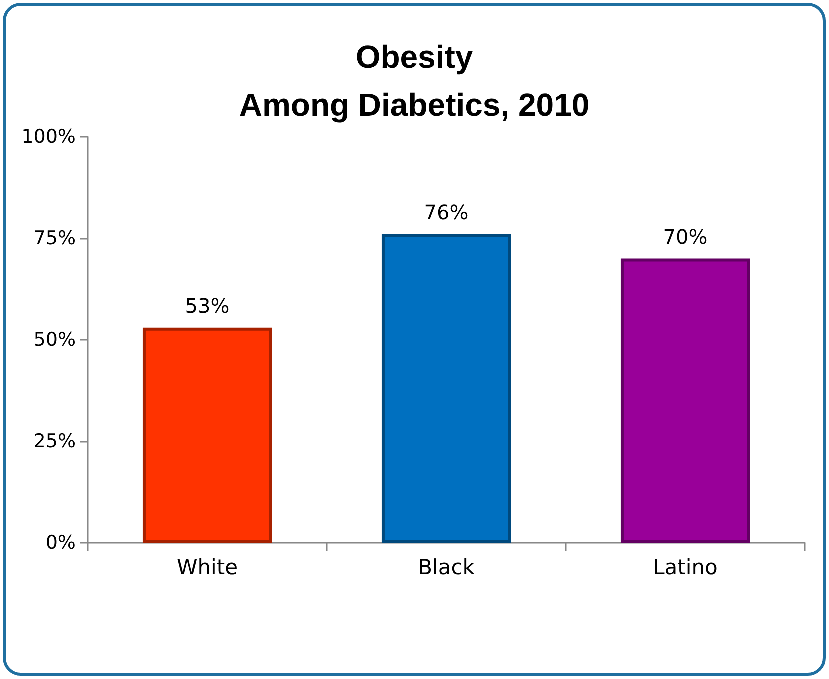 The height and width of the screenshot is (679, 829). I want to click on x-tick-label: Latino, so click(685, 568).